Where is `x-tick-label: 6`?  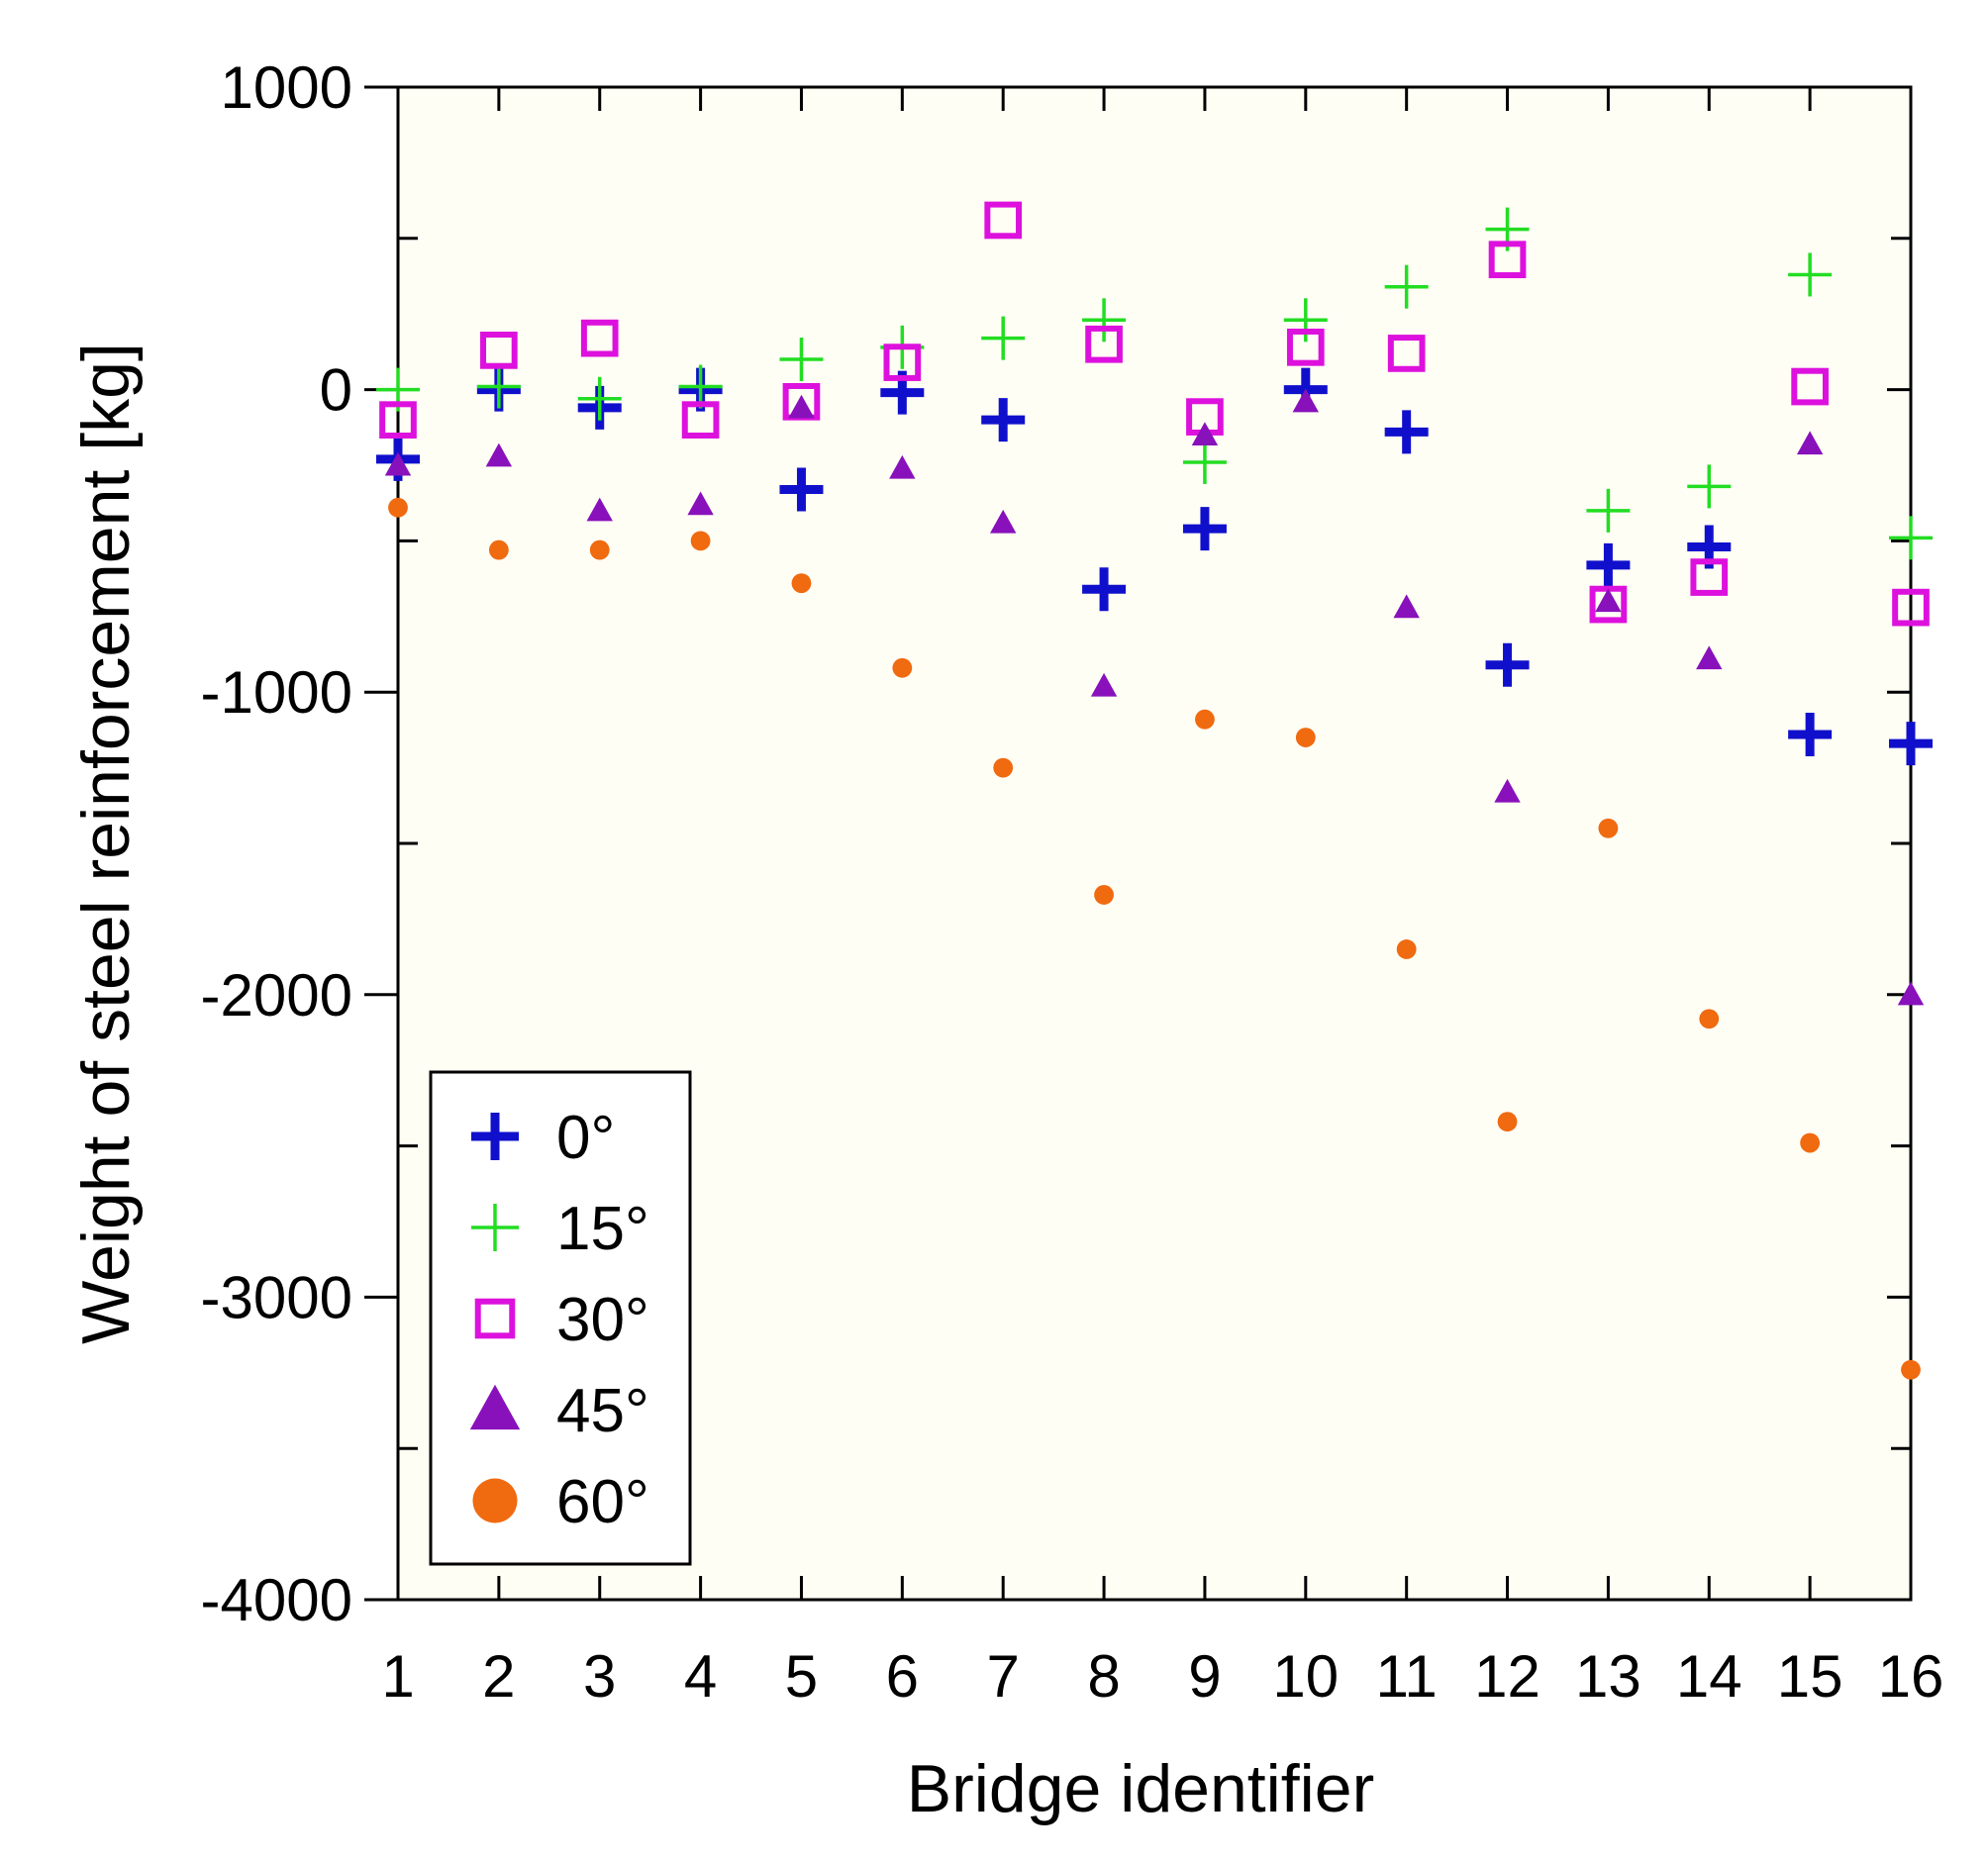 x-tick-label: 6 is located at coordinates (902, 1677).